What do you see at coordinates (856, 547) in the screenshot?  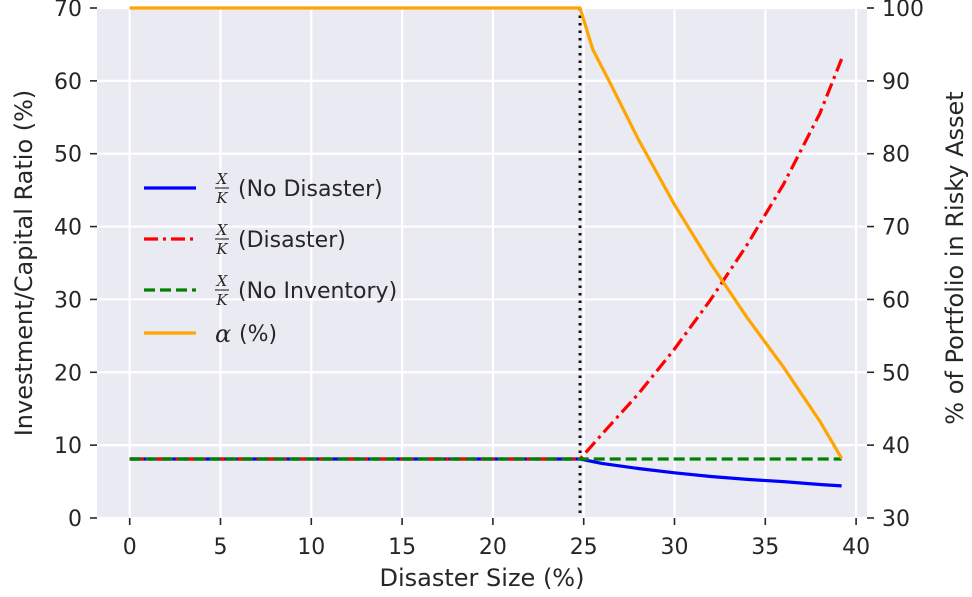 I see `x-tick-label: 40` at bounding box center [856, 547].